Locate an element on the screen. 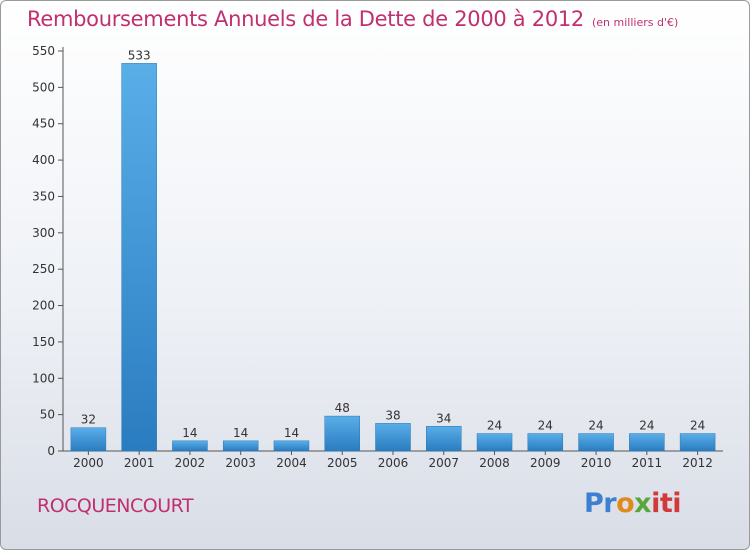 Image resolution: width=750 pixels, height=550 pixels. x-tick-label-2001: 2001 is located at coordinates (139, 463).